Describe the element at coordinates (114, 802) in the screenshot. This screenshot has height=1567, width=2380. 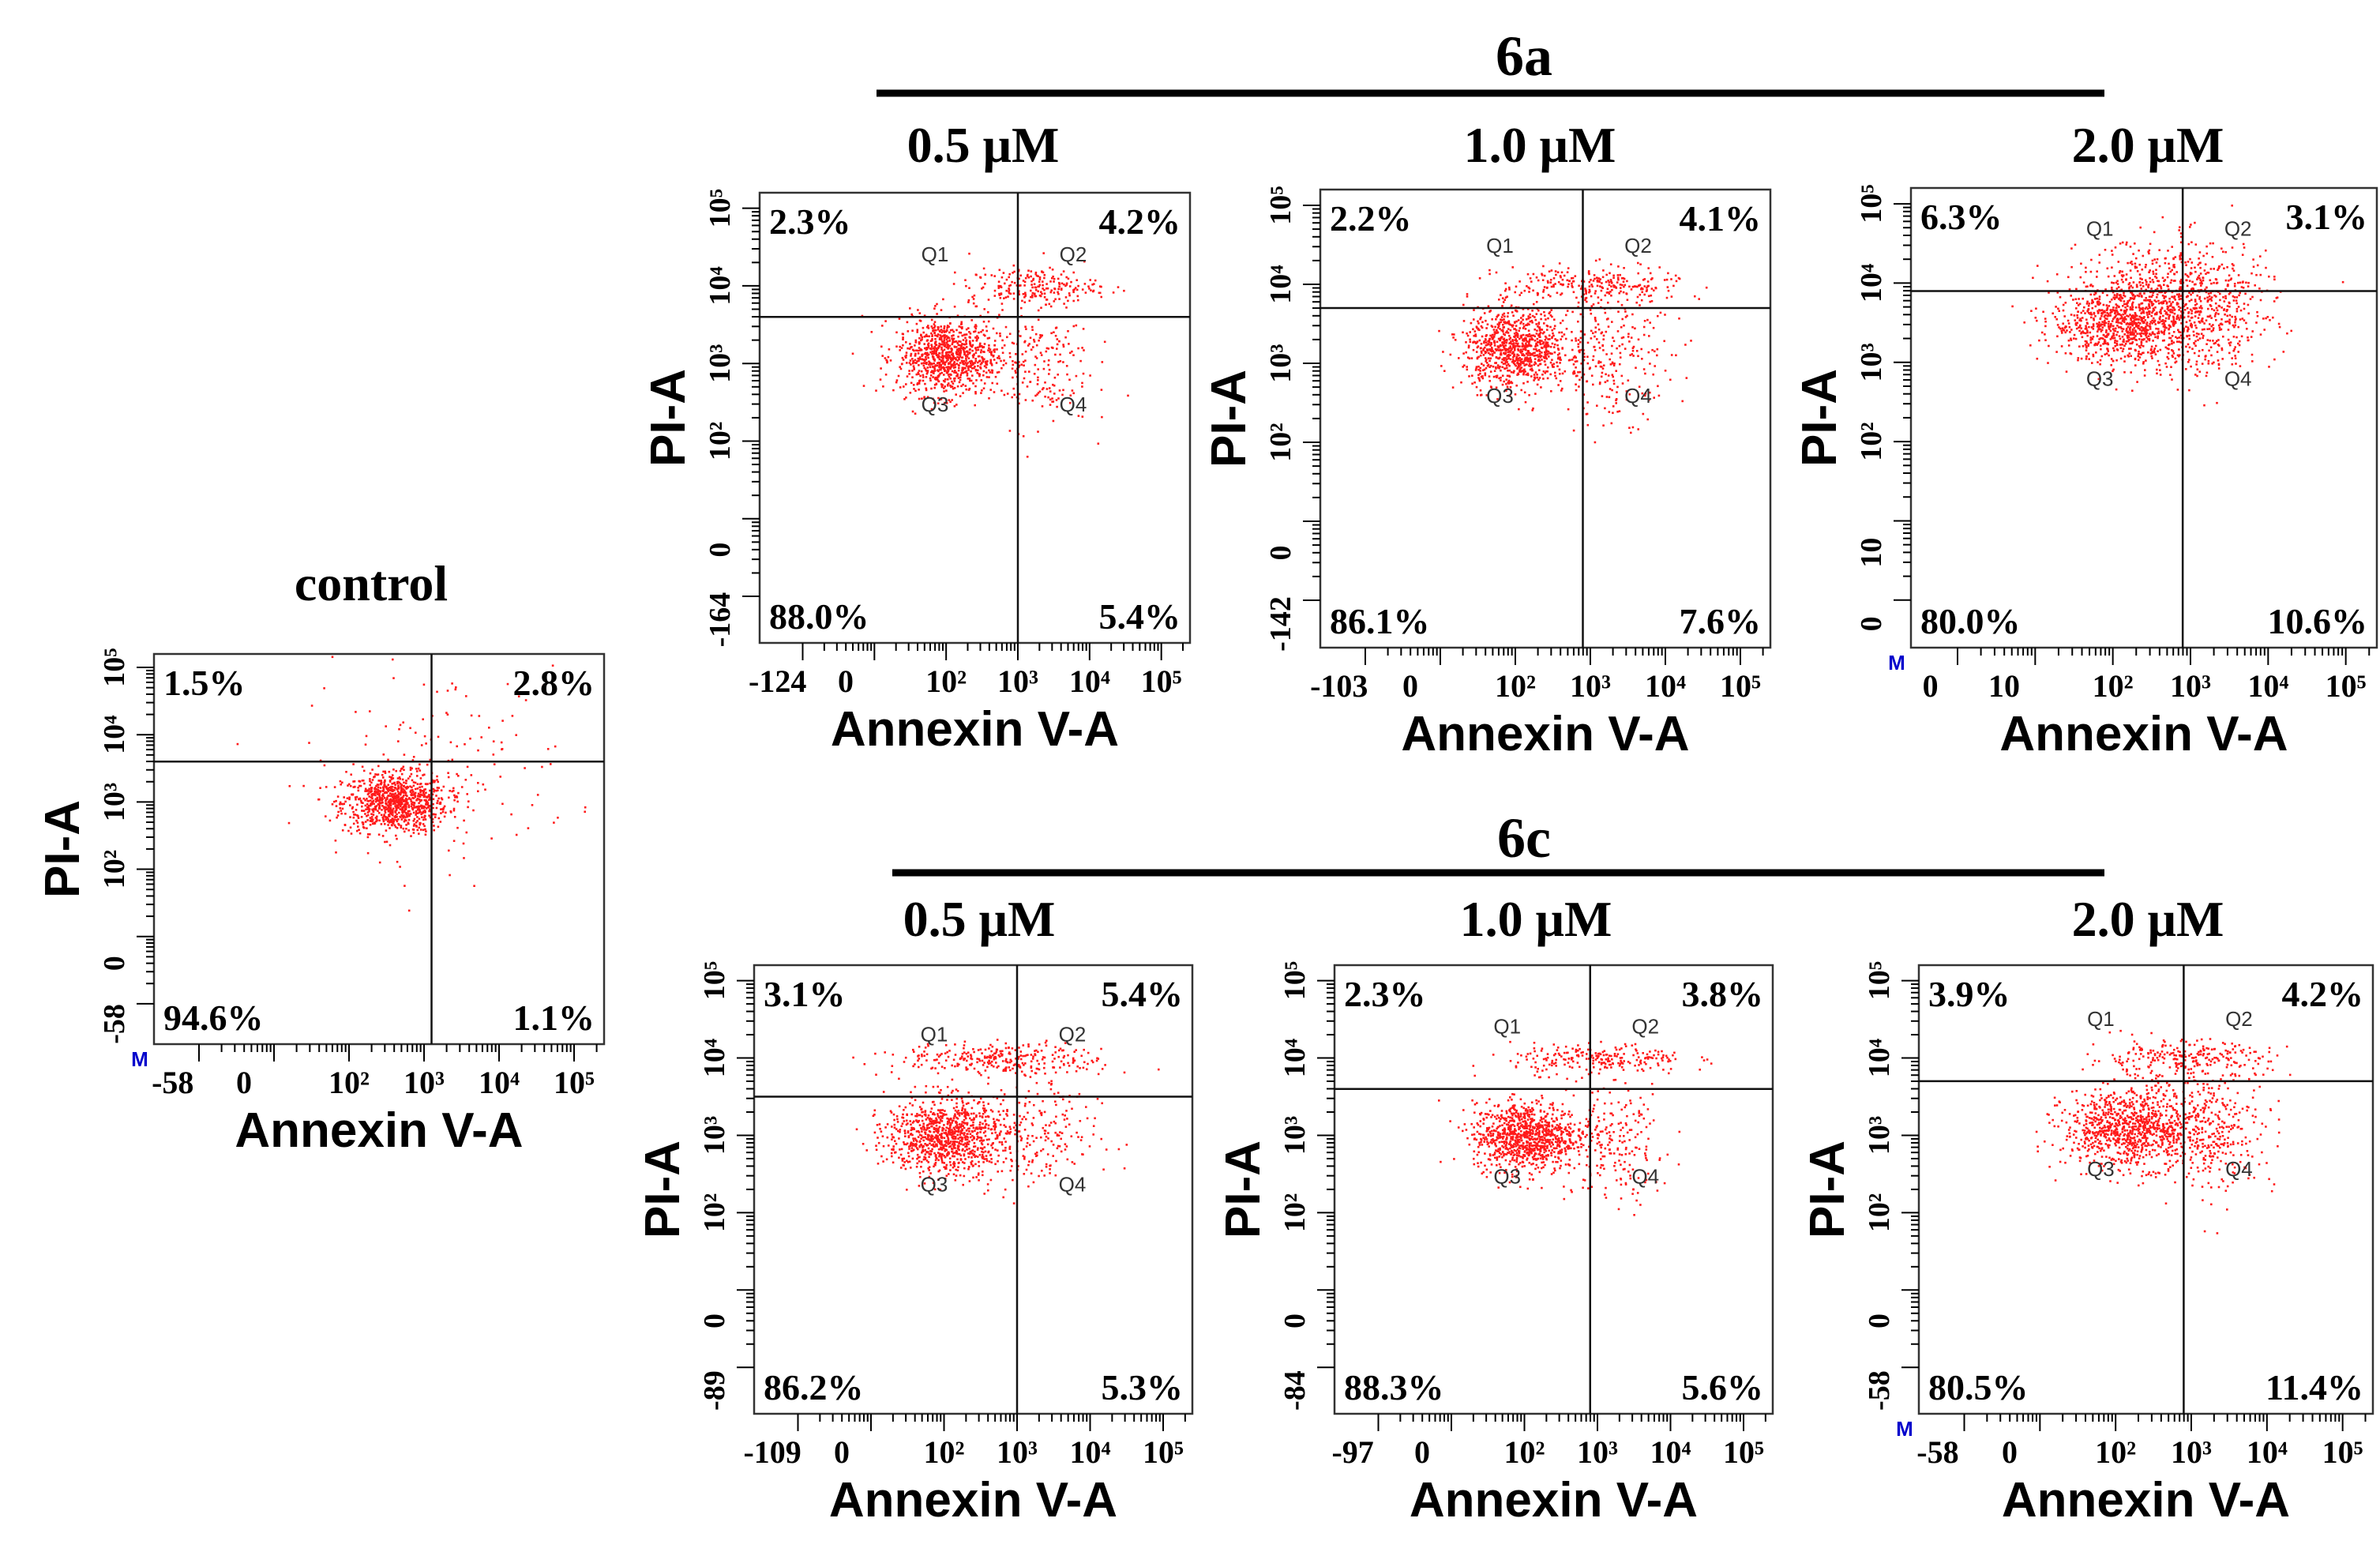
I see `y-tick-label: 10³` at that location.